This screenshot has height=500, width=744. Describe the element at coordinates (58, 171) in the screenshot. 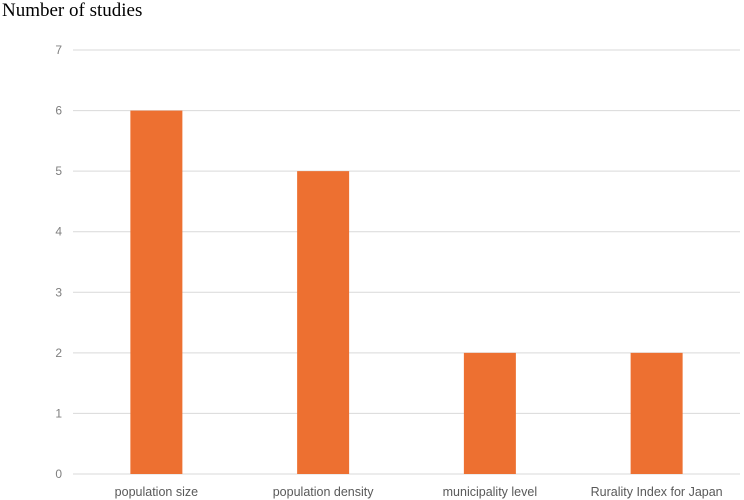

I see `y-tick-label: 5` at that location.